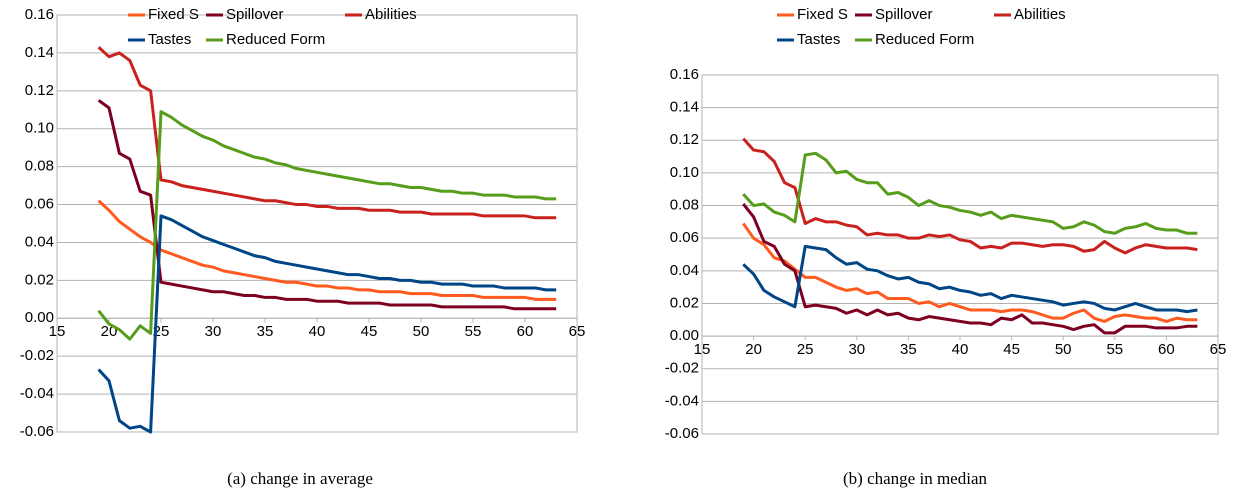  What do you see at coordinates (915, 478) in the screenshot?
I see `caption: (b) change in median` at bounding box center [915, 478].